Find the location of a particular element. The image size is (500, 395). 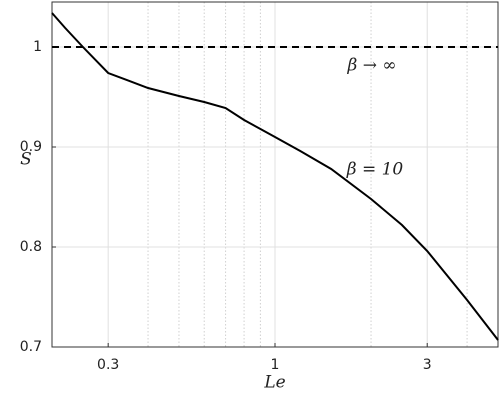

y-tick-label: 0.7 is located at coordinates (31, 347).